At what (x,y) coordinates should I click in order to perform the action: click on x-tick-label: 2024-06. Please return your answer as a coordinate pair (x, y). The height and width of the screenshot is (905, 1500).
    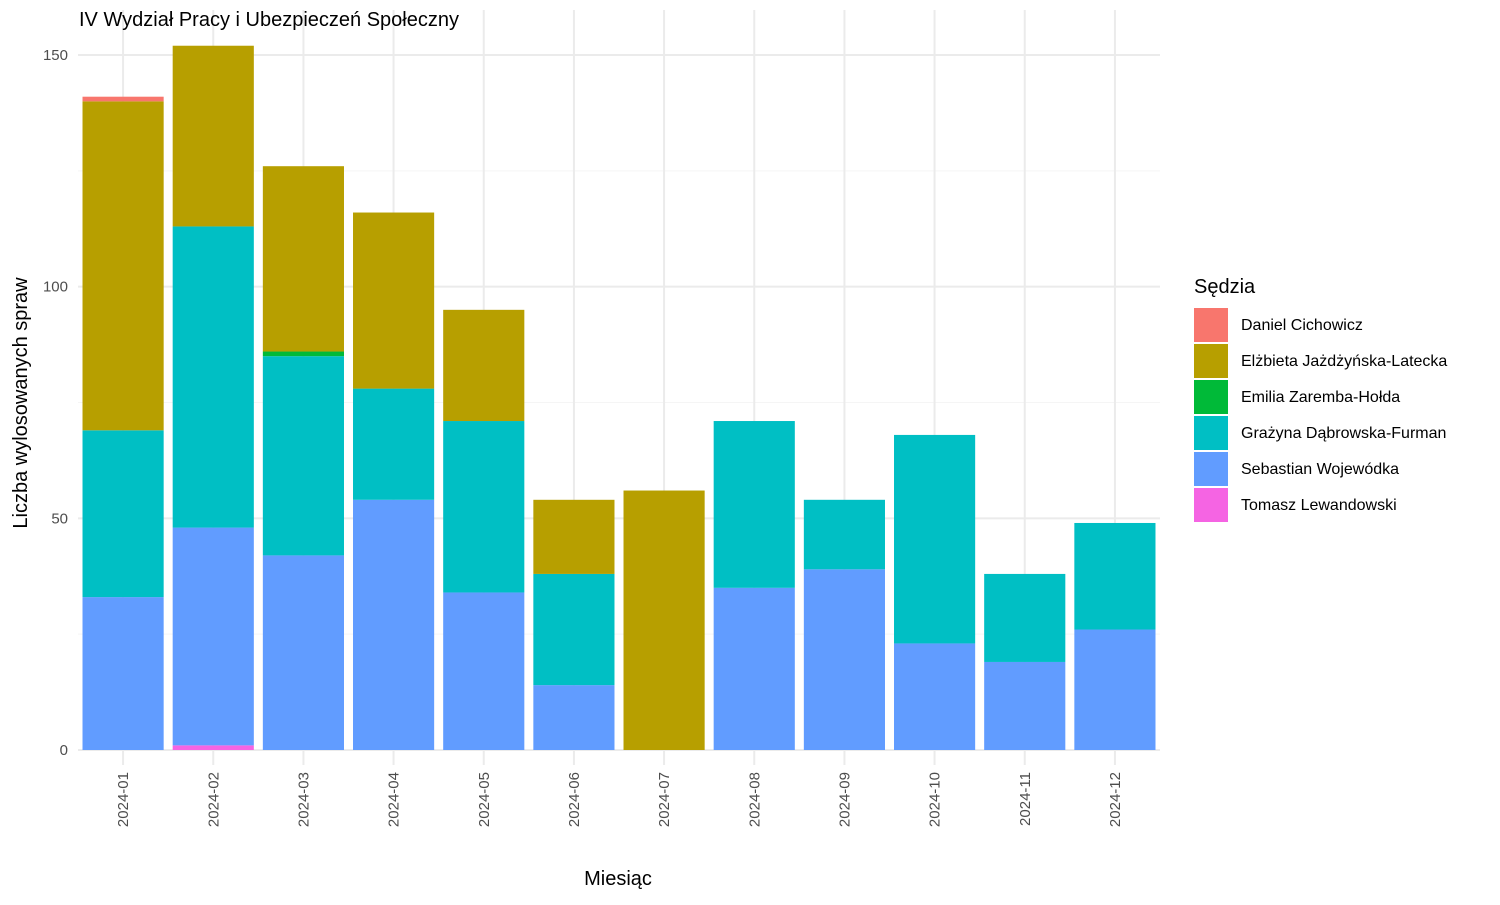
    Looking at the image, I should click on (574, 799).